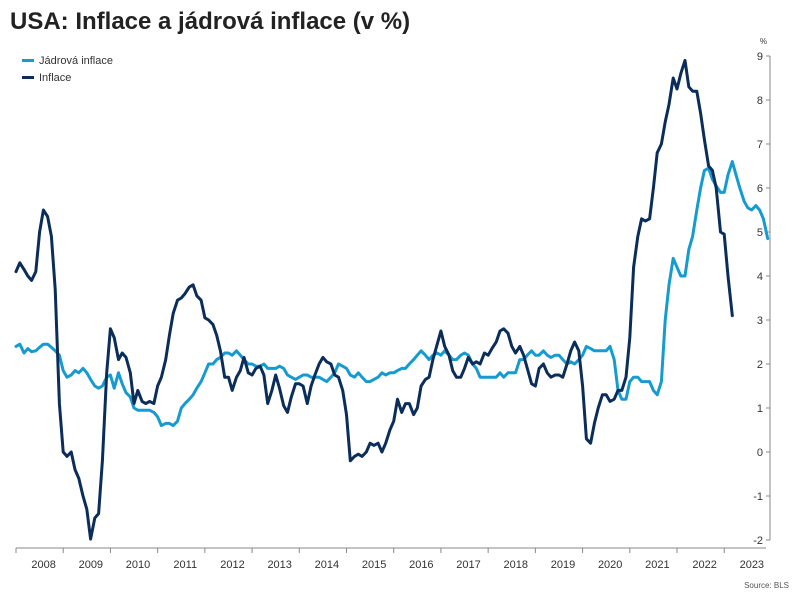 Image resolution: width=800 pixels, height=600 pixels. I want to click on x-tick-label: 2019, so click(563, 565).